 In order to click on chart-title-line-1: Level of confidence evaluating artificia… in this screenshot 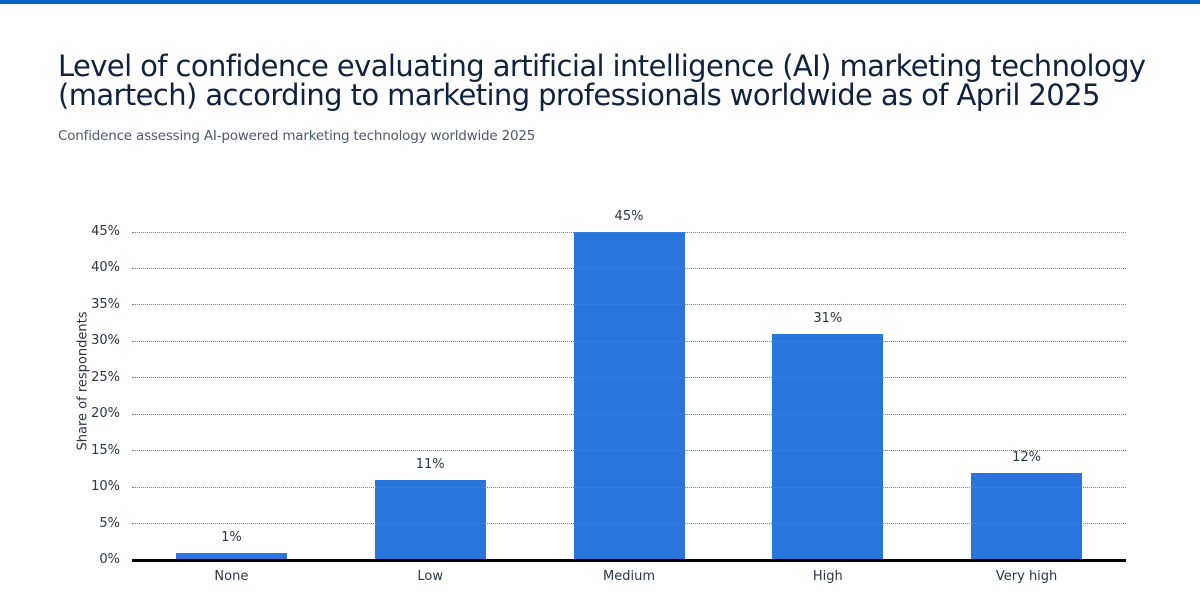, I will do `click(602, 66)`.